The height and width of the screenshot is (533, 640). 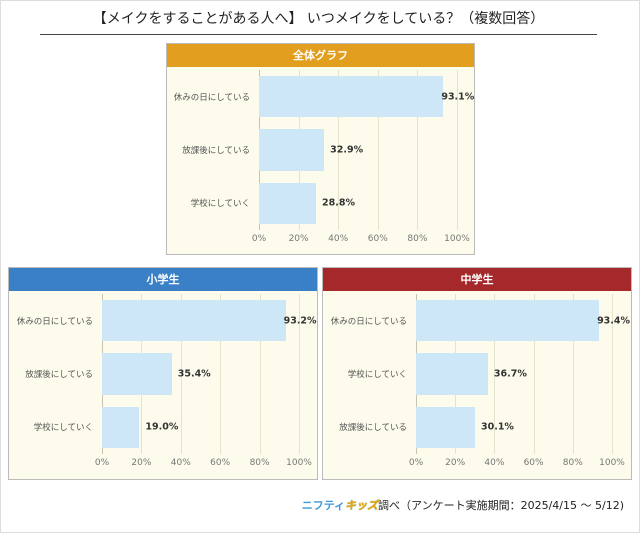 I want to click on plot-area: 93.2% 35.4% 19.0%, so click(x=209, y=374).